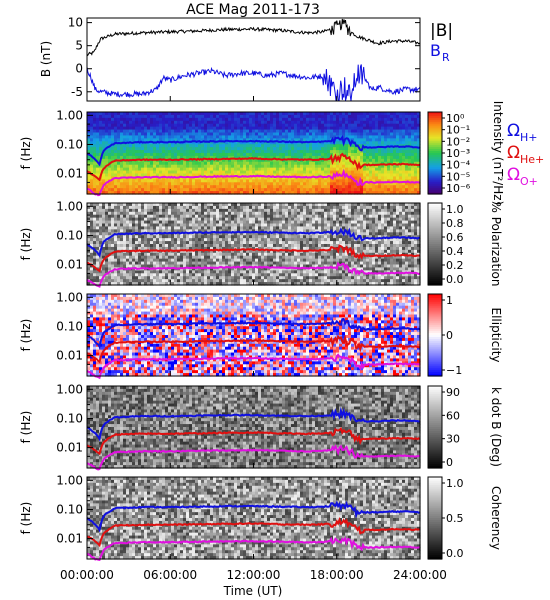  I want to click on y-tick-label: 0.10, so click(69, 144).